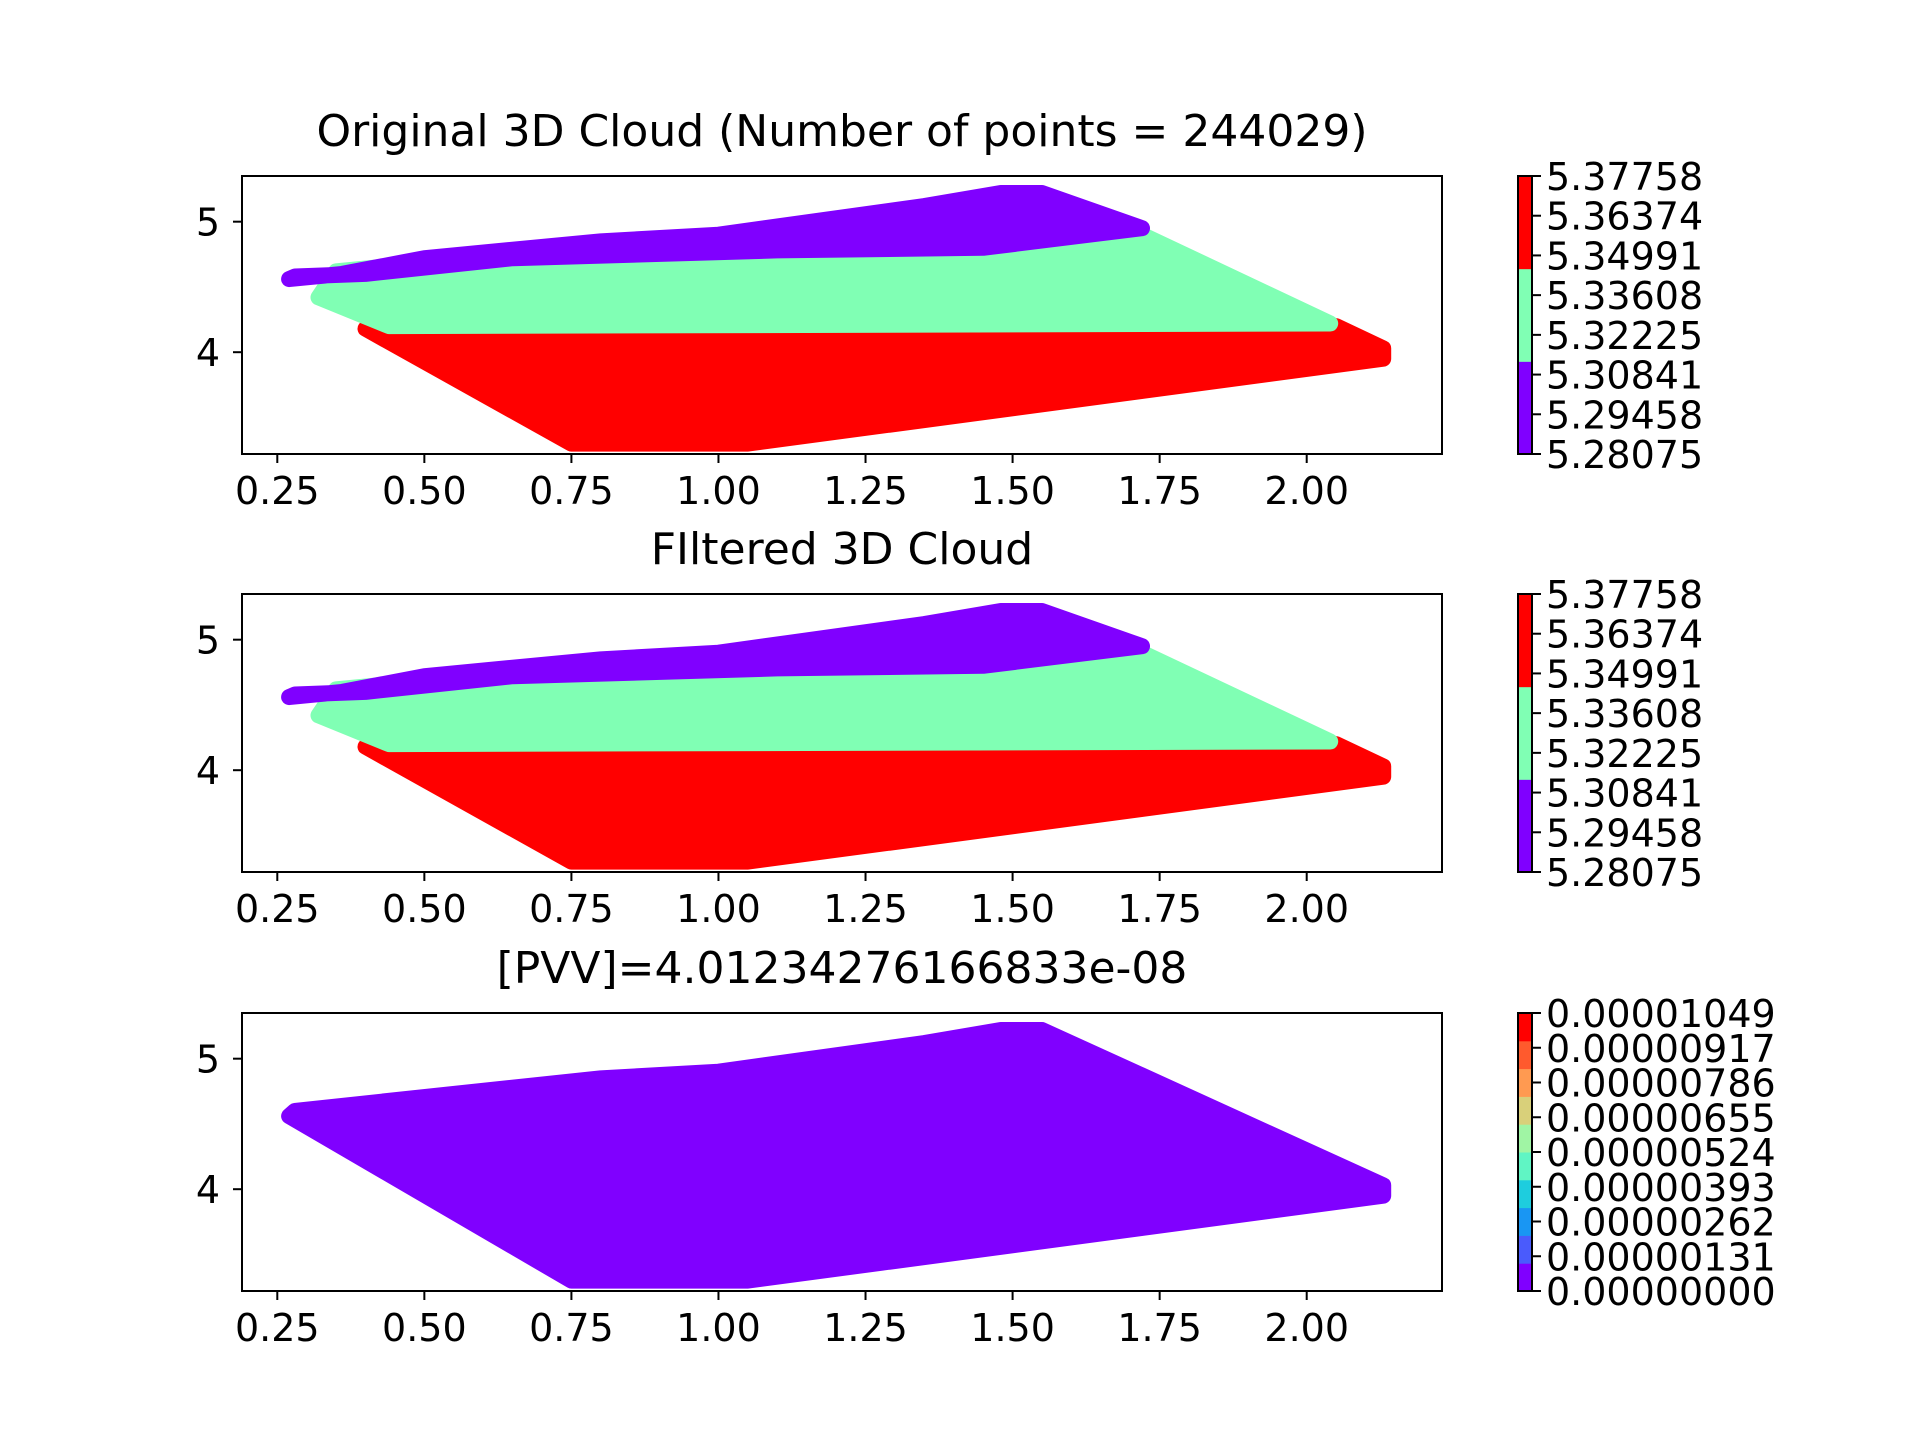 Image resolution: width=1920 pixels, height=1440 pixels. Describe the element at coordinates (1661, 1049) in the screenshot. I see `colorbar-tick-label: 0.00000917` at that location.